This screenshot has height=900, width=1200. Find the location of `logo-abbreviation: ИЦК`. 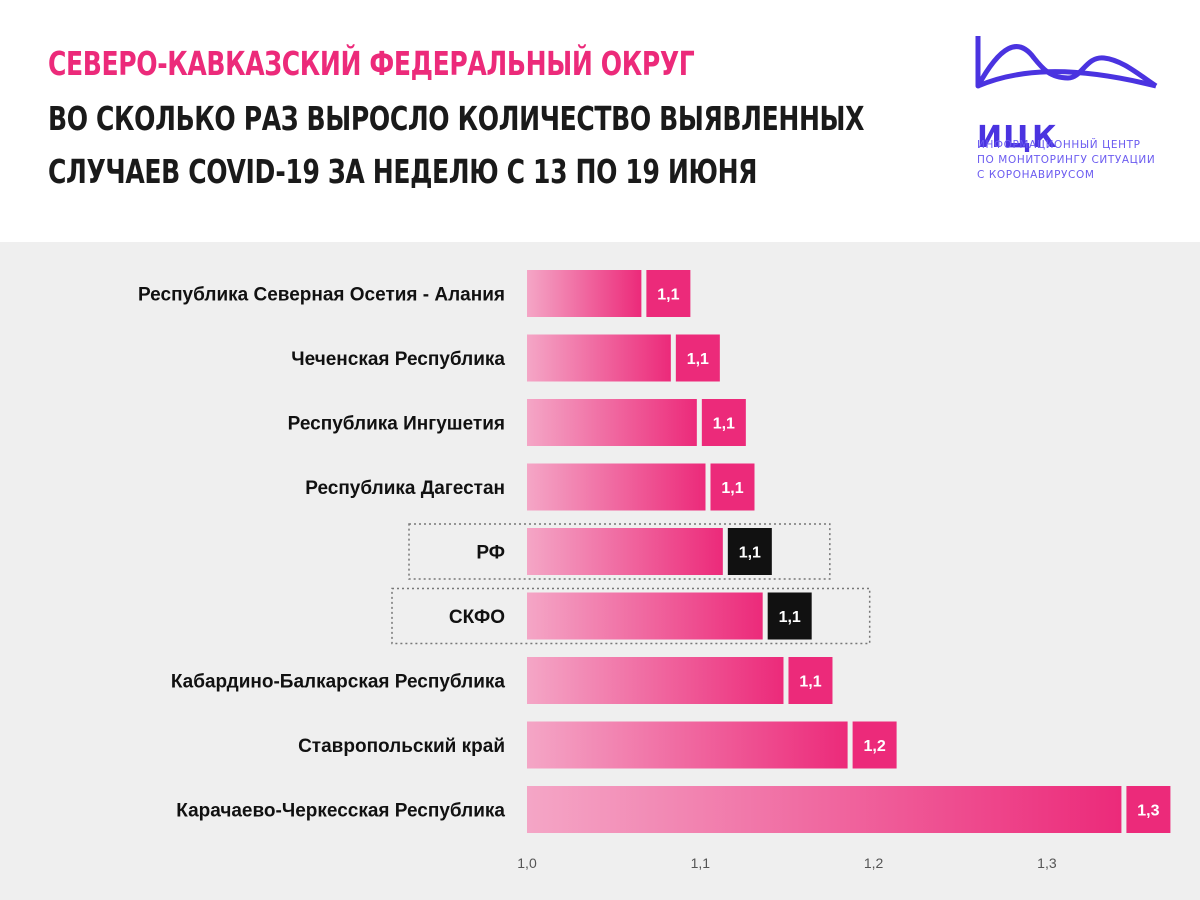

logo-abbreviation: ИЦК is located at coordinates (1017, 137).